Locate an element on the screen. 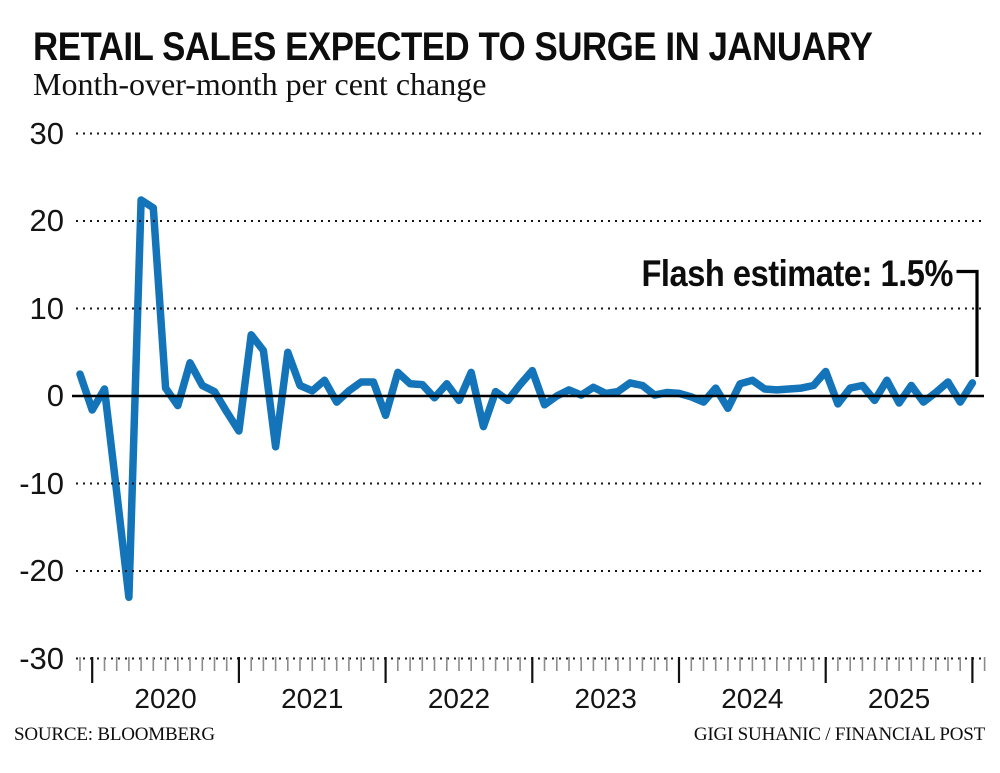 This screenshot has width=1000, height=773. chart-subtitle: Month-over-month per cent change is located at coordinates (260, 84).